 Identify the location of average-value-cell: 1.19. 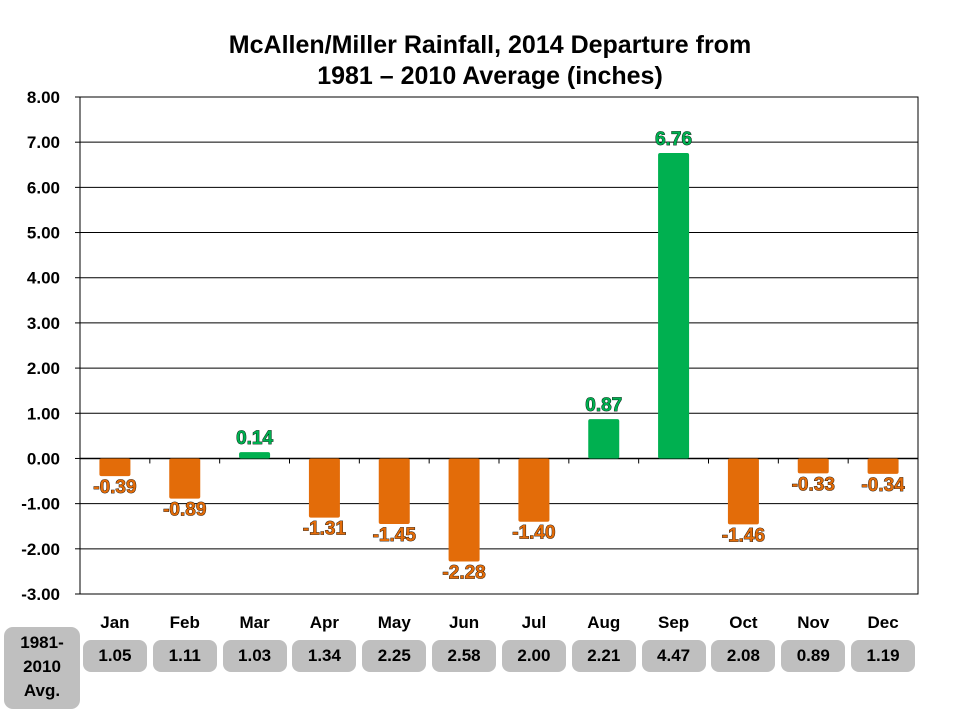
(883, 656).